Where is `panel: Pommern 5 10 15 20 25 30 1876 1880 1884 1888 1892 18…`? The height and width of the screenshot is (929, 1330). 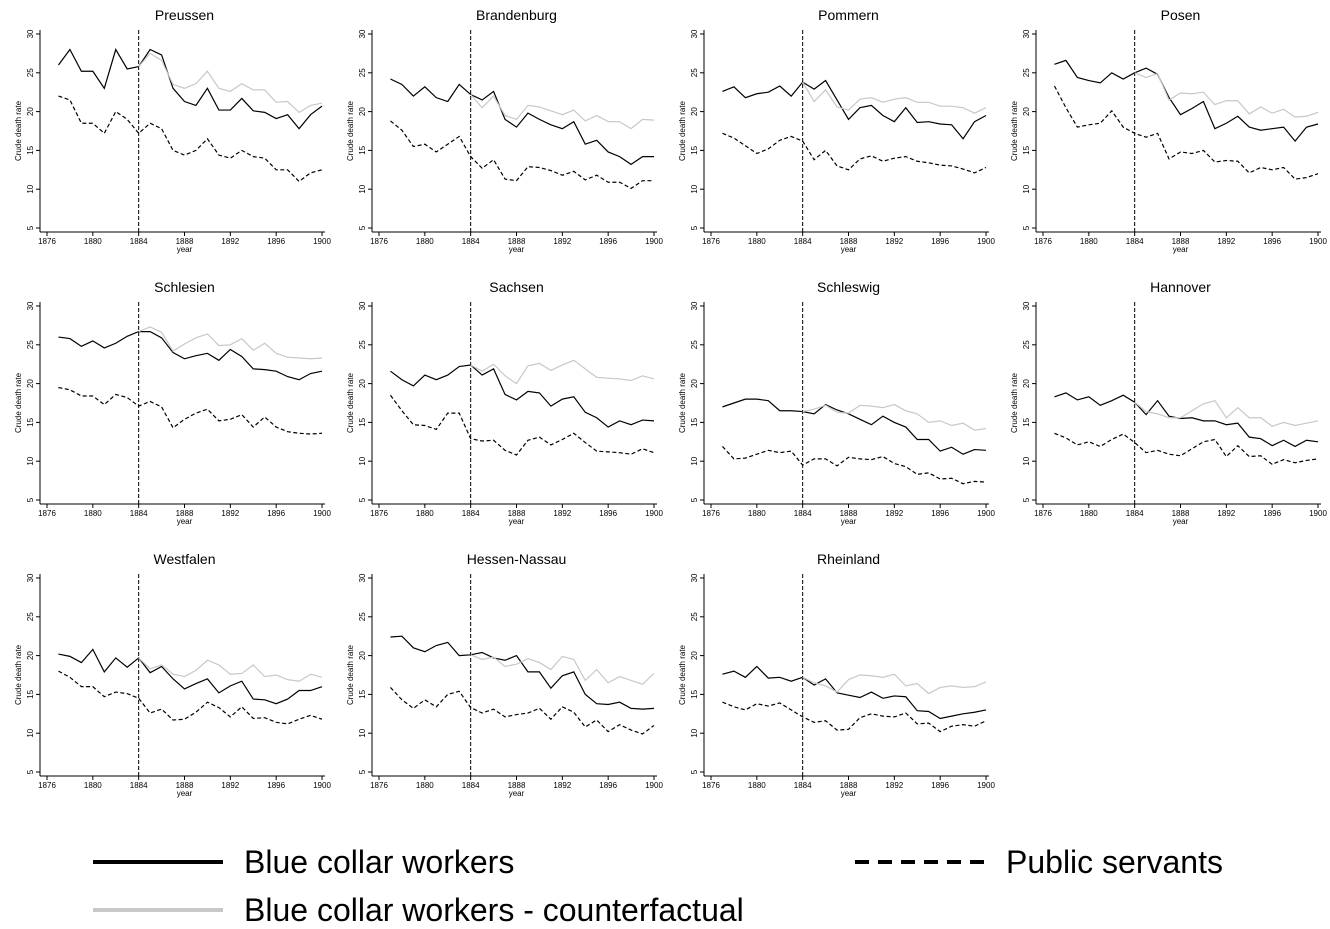
panel: Pommern 5 10 15 20 25 30 1876 1880 1884 1888 1892 18… is located at coordinates (836, 130).